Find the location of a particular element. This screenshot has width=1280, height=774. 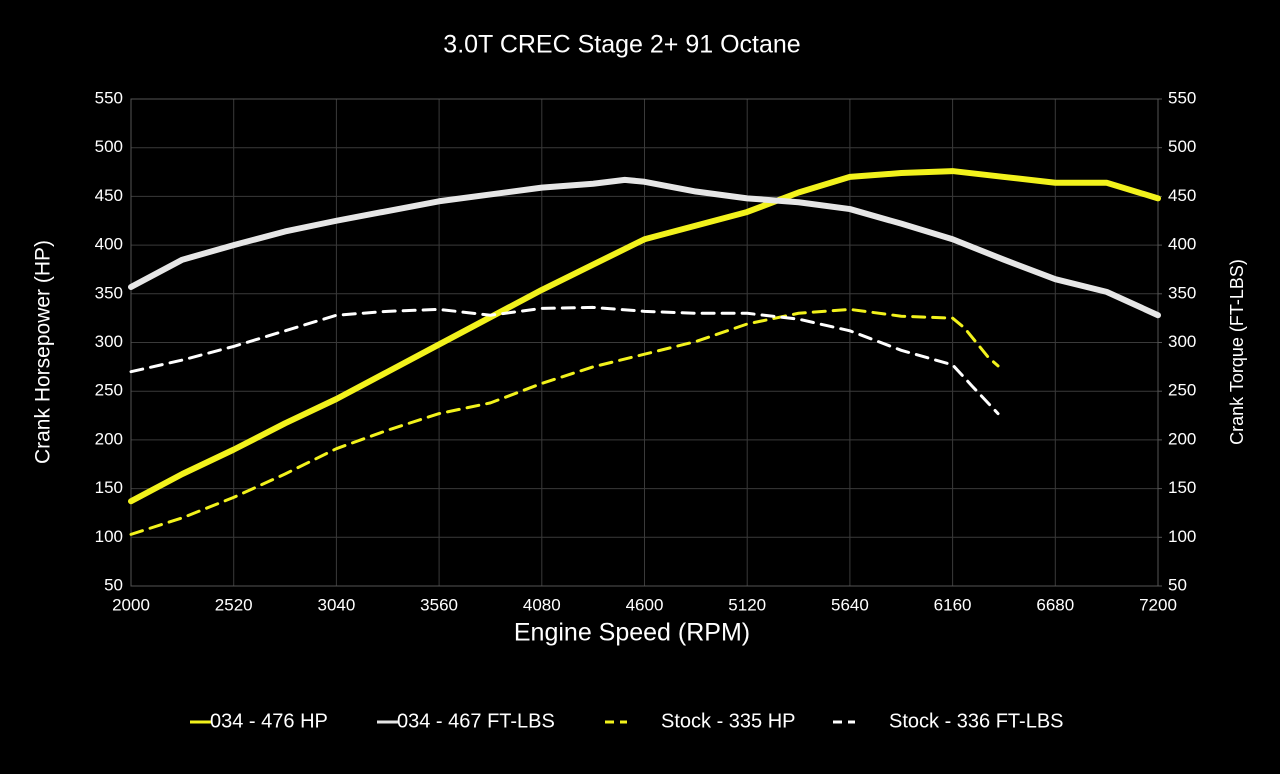

y-tick-label: 400 is located at coordinates (109, 244).